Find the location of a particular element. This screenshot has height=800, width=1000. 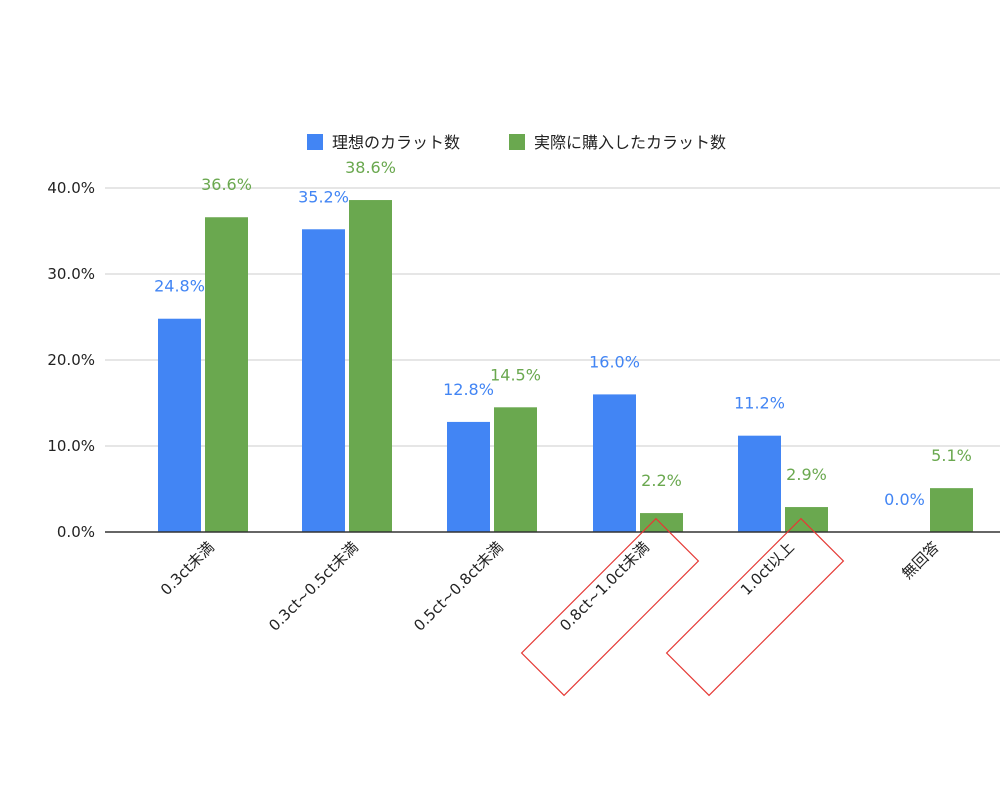

x-tick-label: 無回答 is located at coordinates (920, 560).